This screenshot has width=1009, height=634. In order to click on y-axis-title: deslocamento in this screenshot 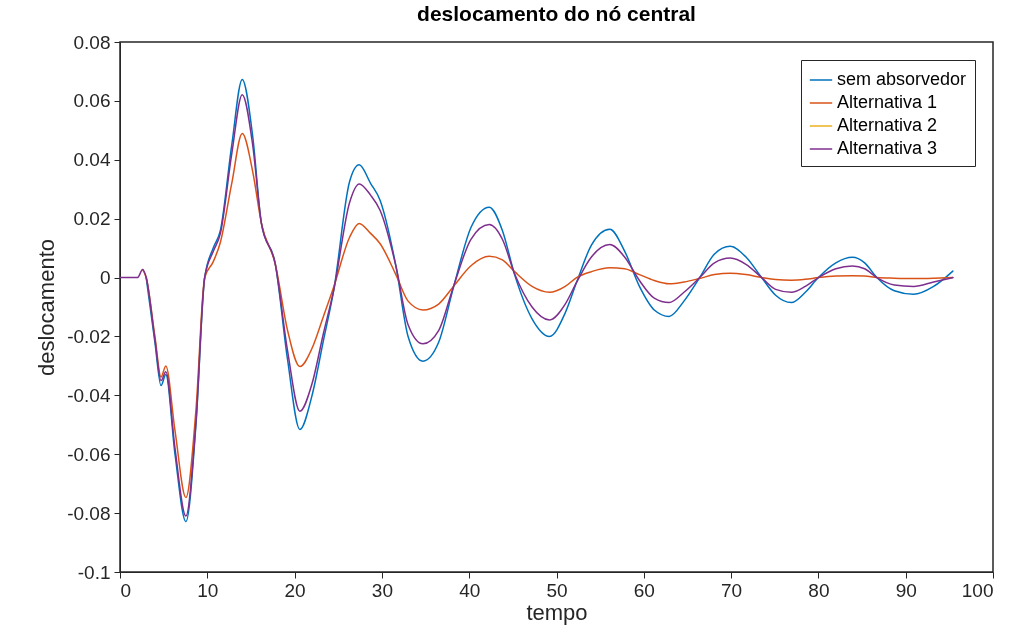, I will do `click(47, 307)`.